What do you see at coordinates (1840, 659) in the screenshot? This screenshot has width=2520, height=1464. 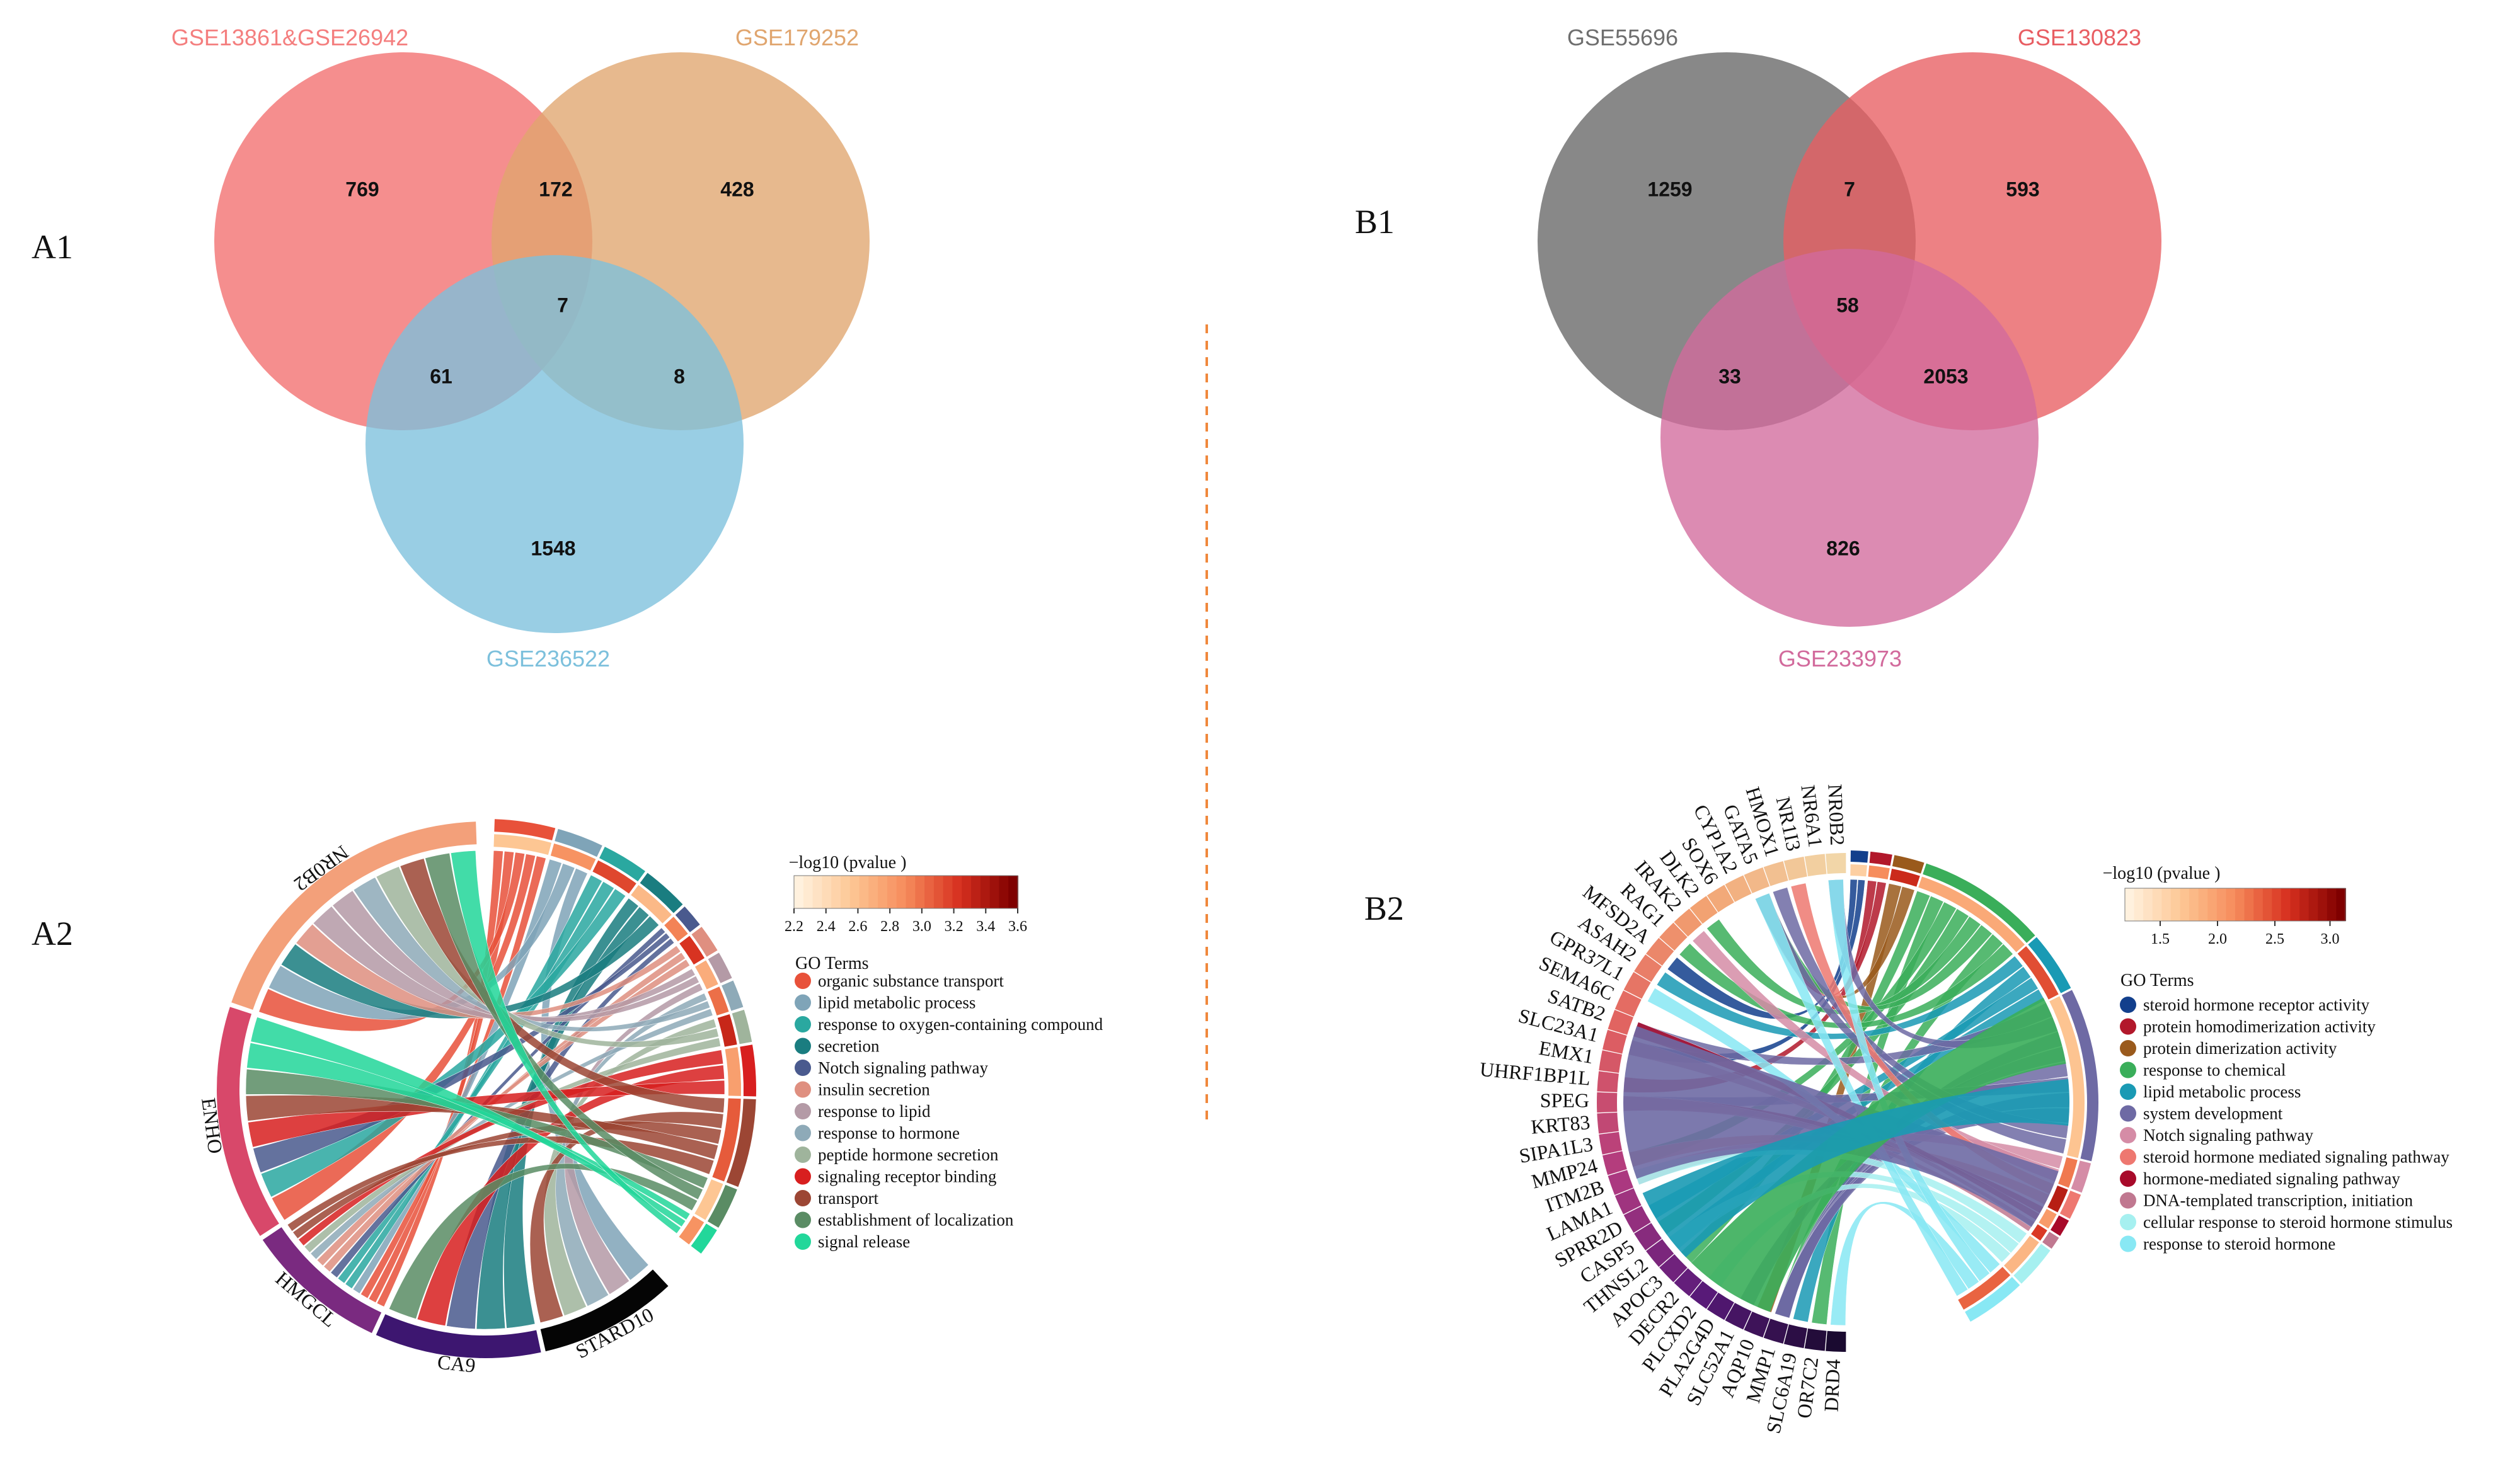 I see `venn-b1-set-3-name: GSE233973` at bounding box center [1840, 659].